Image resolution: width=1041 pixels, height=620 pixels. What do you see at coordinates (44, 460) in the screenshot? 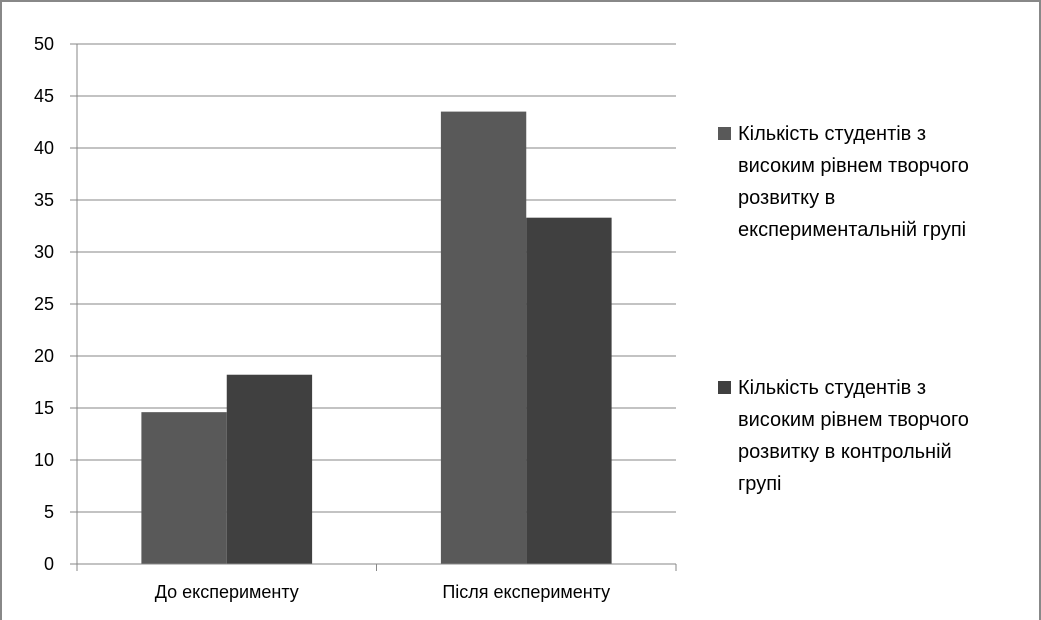
I see `y-tick-label: 10` at bounding box center [44, 460].